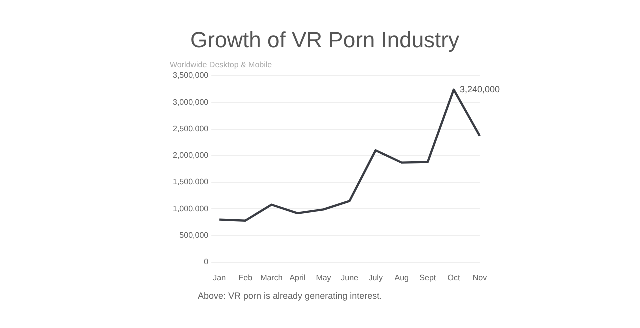  What do you see at coordinates (375, 277) in the screenshot?
I see `x-tick-label: July` at bounding box center [375, 277].